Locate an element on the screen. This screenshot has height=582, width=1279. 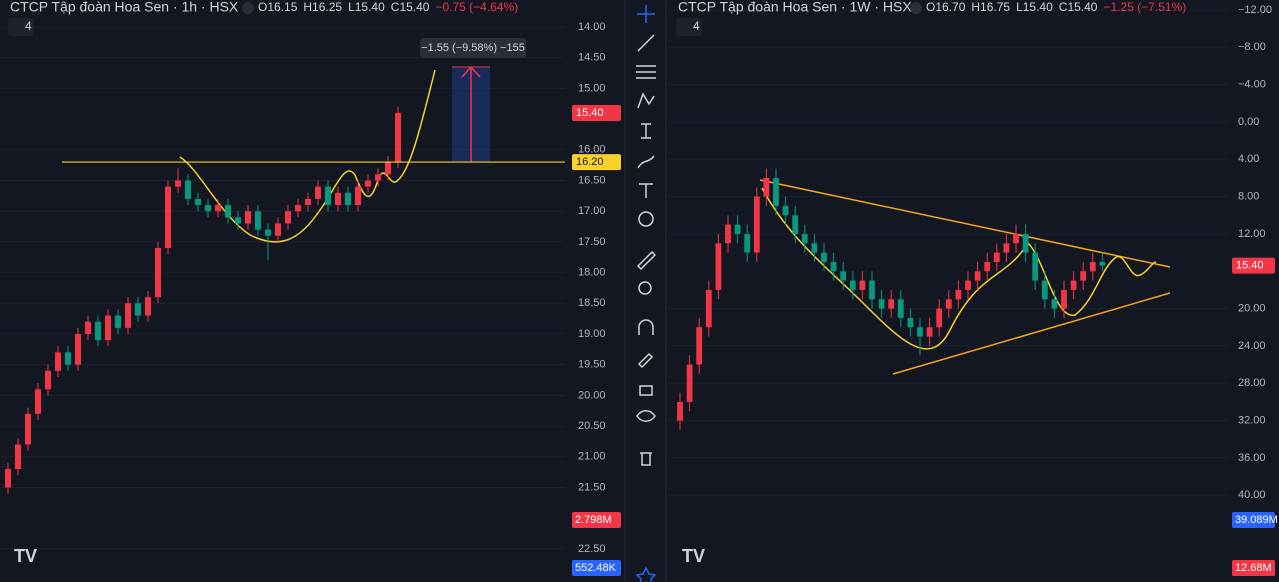
y-tick-label: 12.00 is located at coordinates (1252, 234).